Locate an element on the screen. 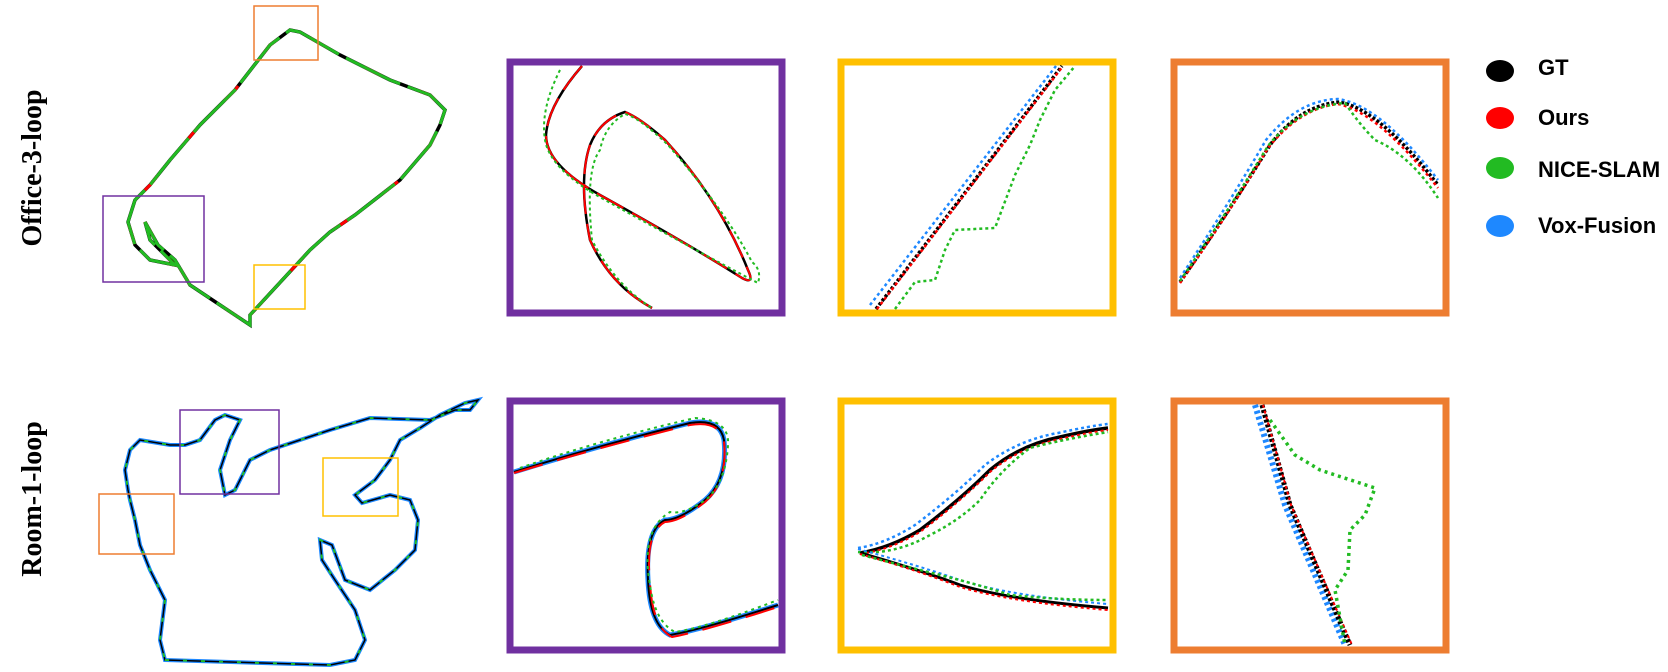 This screenshot has width=1668, height=672. room-trajectory-nice-slam is located at coordinates (302, 532).